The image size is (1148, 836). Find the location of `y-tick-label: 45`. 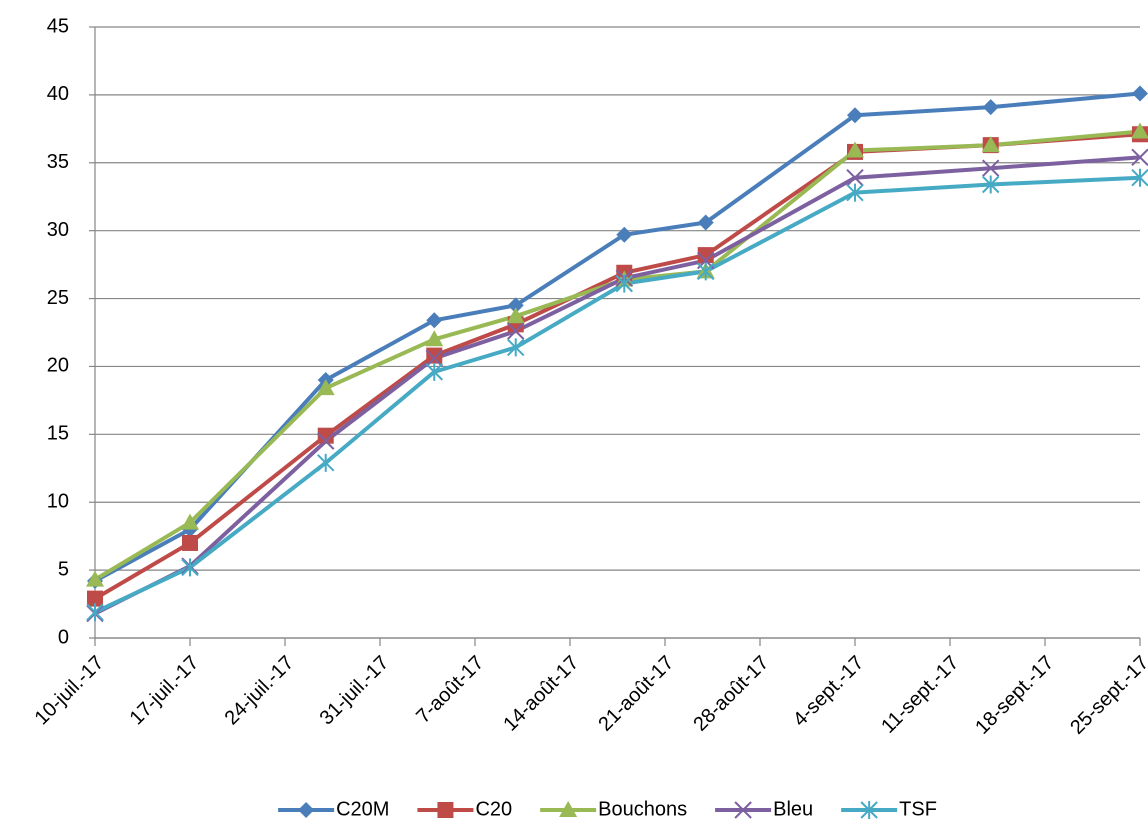

y-tick-label: 45 is located at coordinates (58, 26).